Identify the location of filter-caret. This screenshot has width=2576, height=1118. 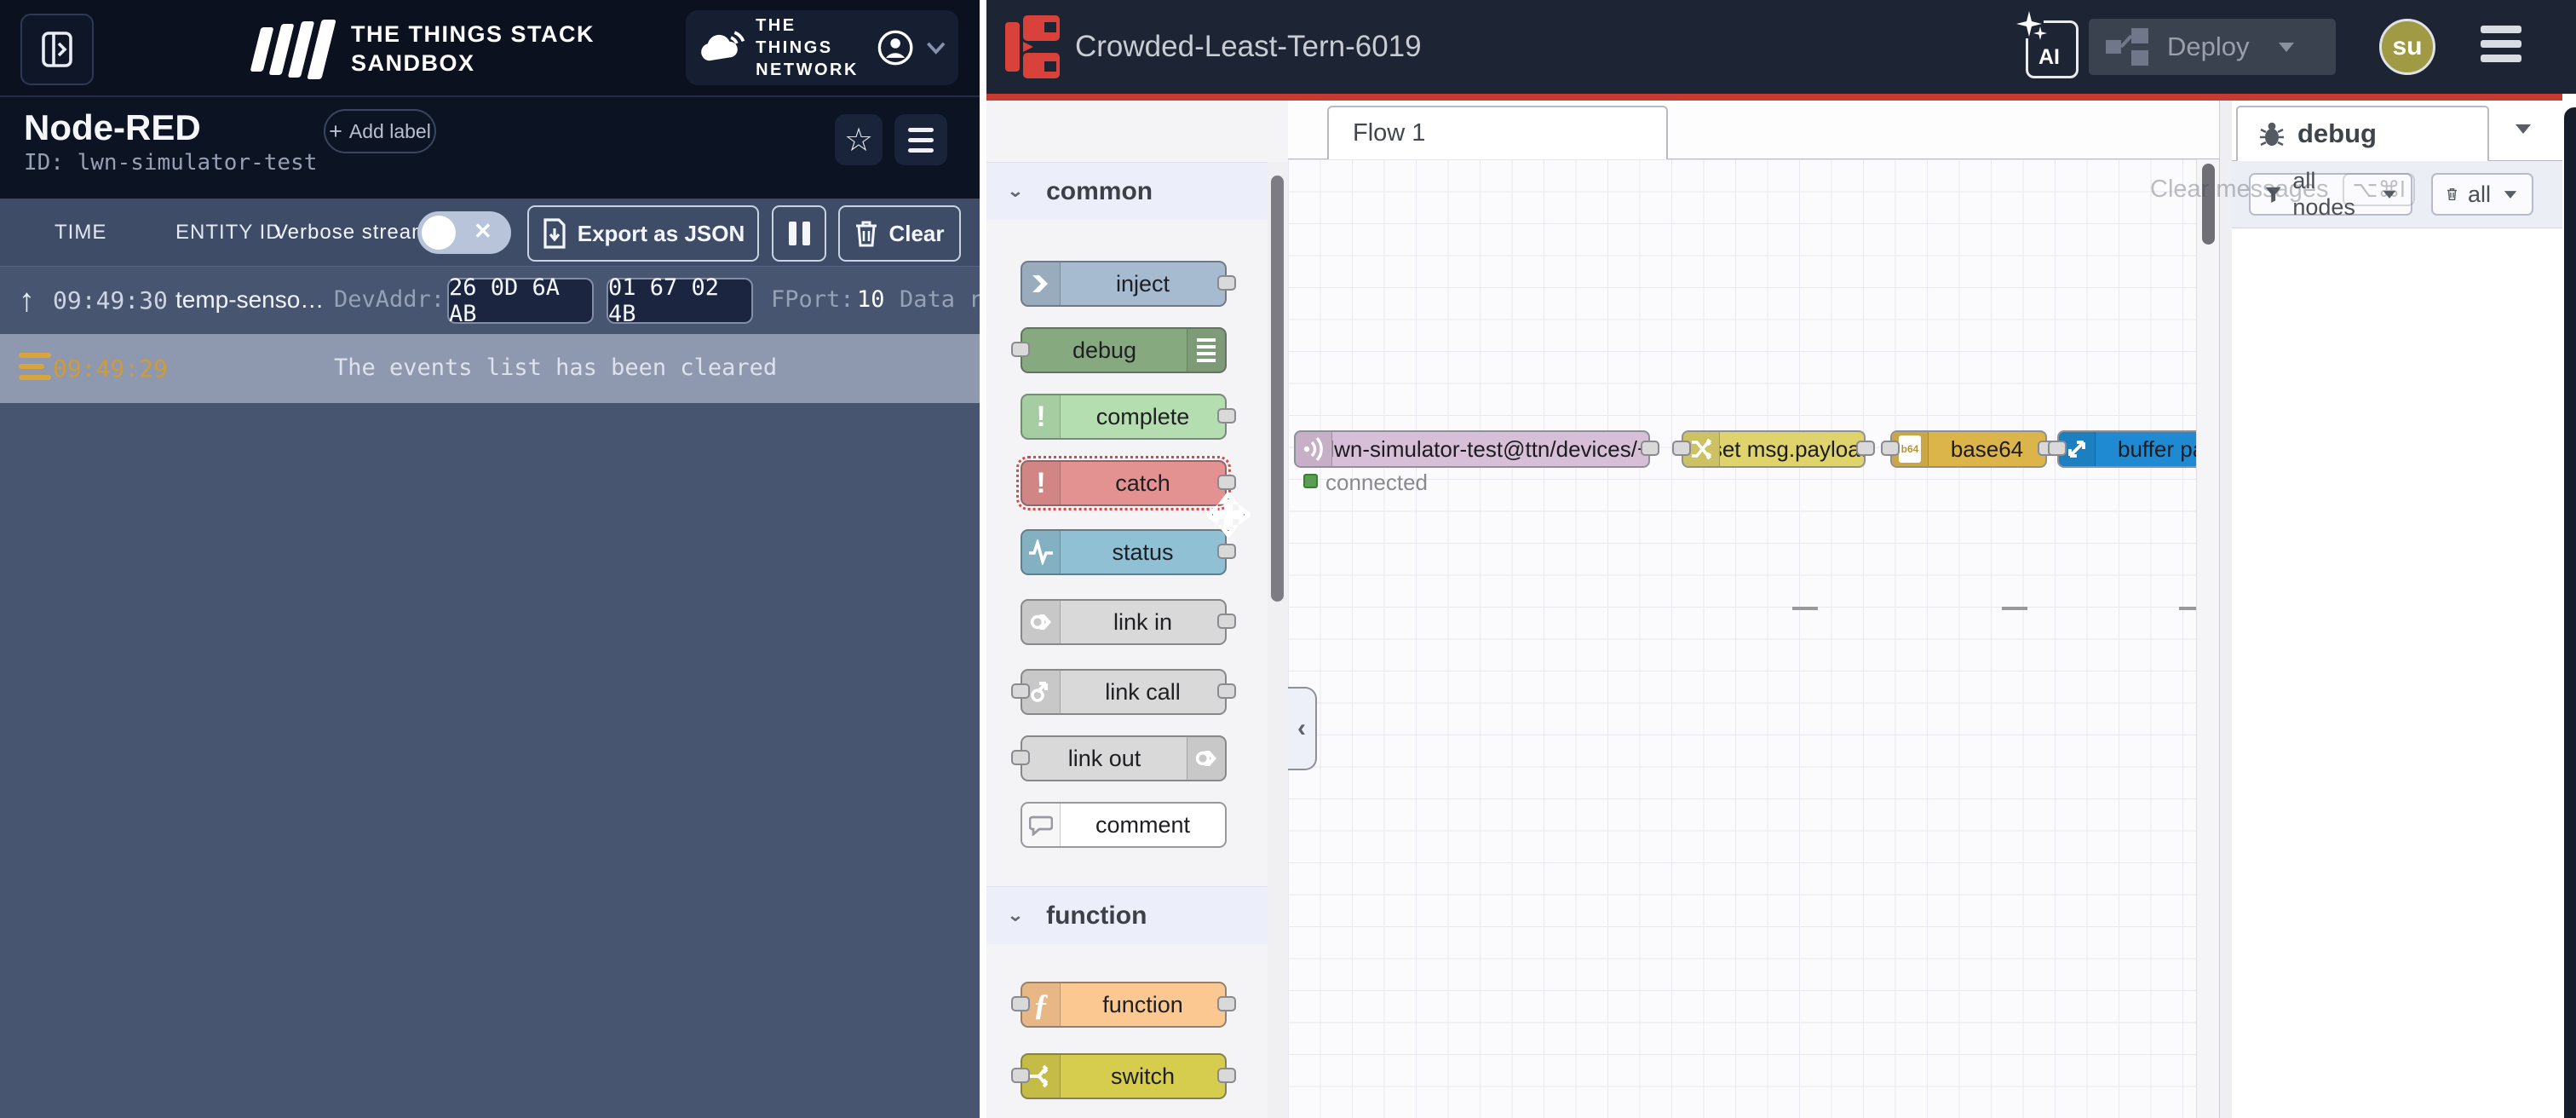
(2389, 194).